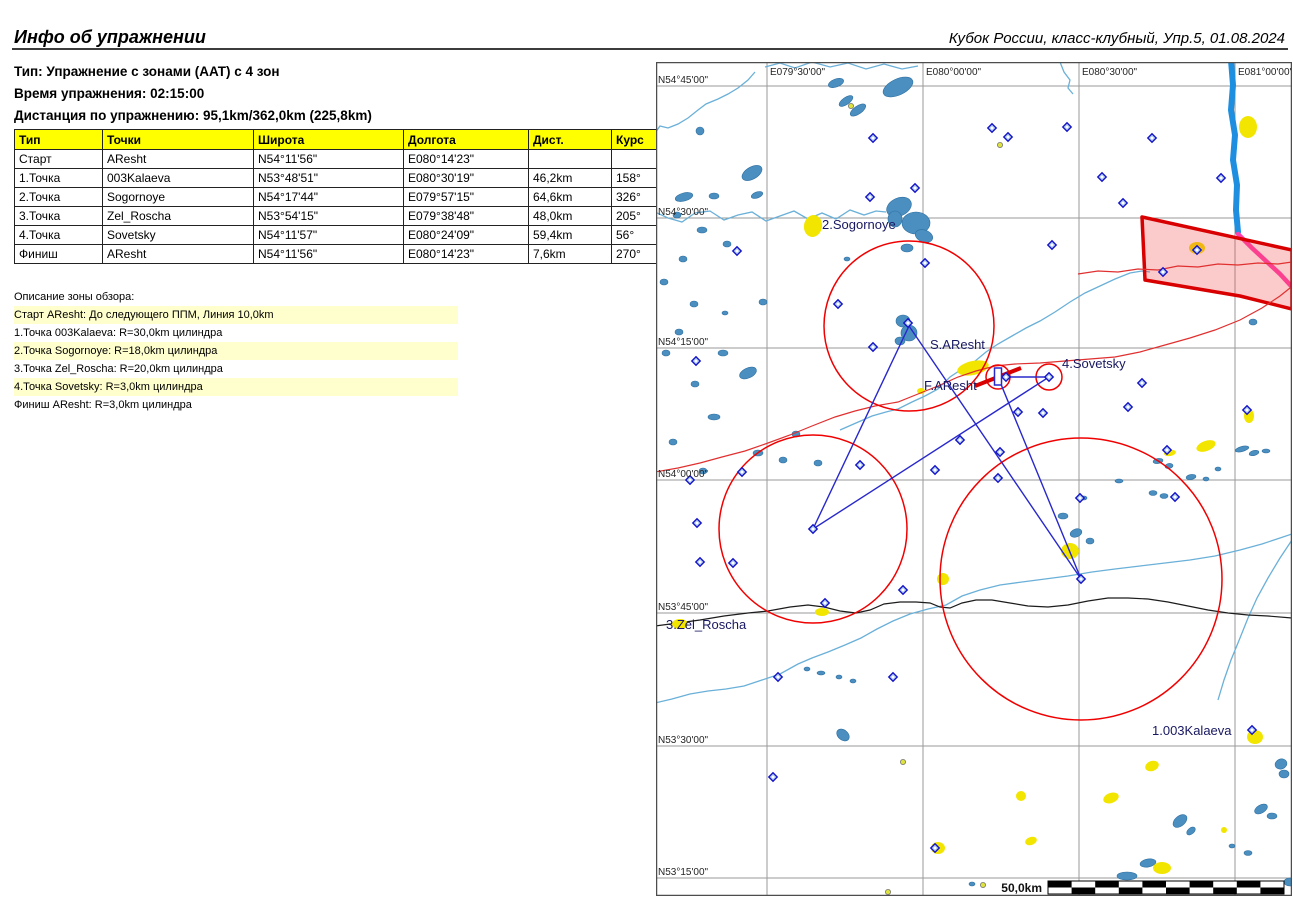  What do you see at coordinates (1185, 268) in the screenshot?
I see `airspace-line` at bounding box center [1185, 268].